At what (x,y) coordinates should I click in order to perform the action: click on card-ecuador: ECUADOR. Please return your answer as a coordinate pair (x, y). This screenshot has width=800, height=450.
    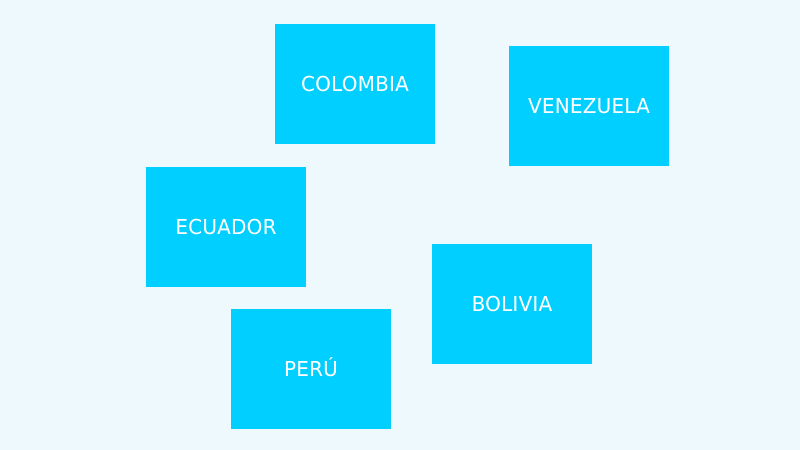
    Looking at the image, I should click on (226, 227).